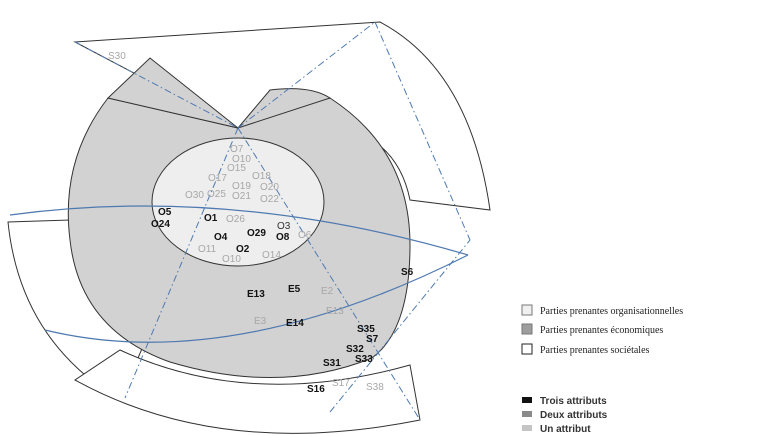  Describe the element at coordinates (407, 272) in the screenshot. I see `label-s6: S6` at that location.